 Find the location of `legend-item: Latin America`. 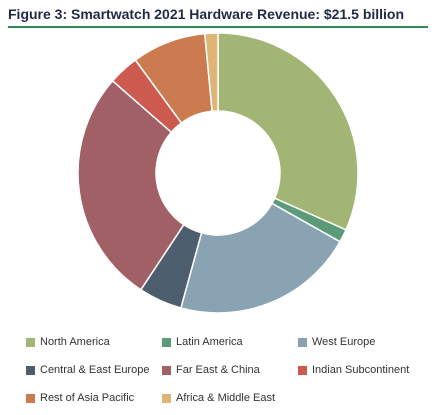

legend-item: Latin America is located at coordinates (230, 342).